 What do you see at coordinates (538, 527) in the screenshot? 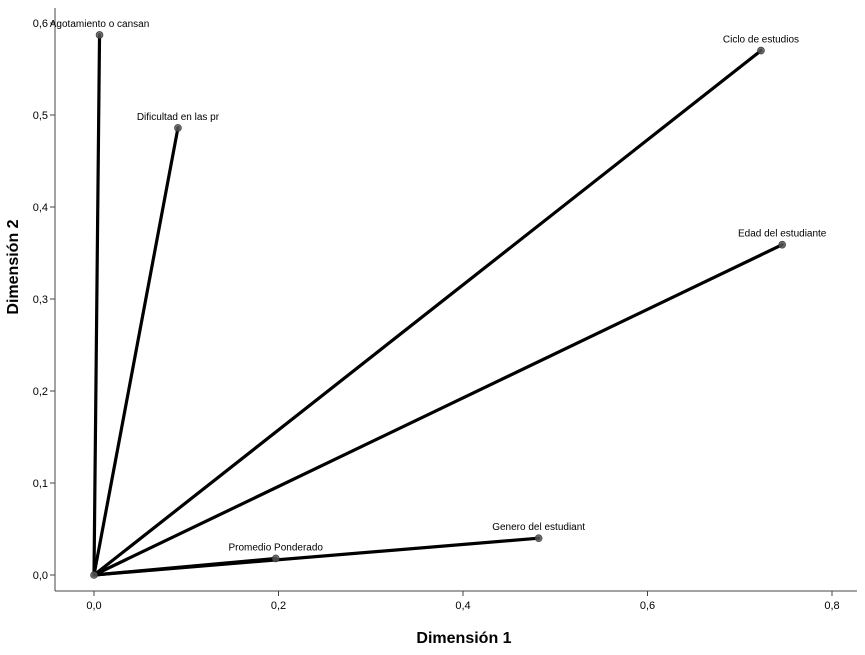
I see `point-label: Genero del estudiant` at bounding box center [538, 527].